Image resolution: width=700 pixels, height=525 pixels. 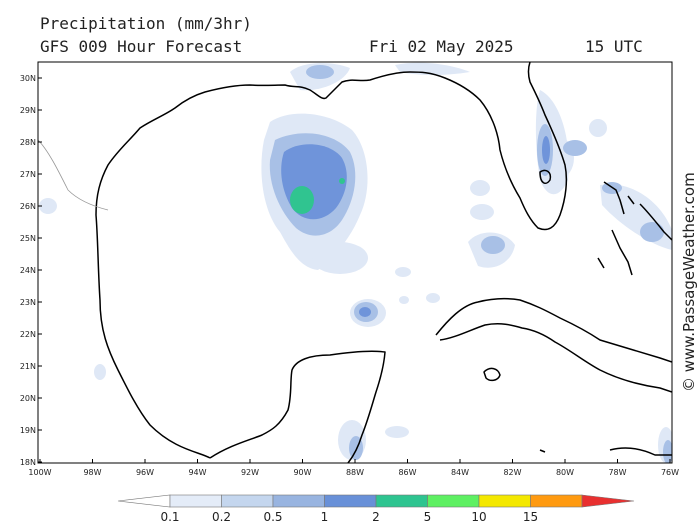 I want to click on lon-tick-label: 80W, so click(x=565, y=472).